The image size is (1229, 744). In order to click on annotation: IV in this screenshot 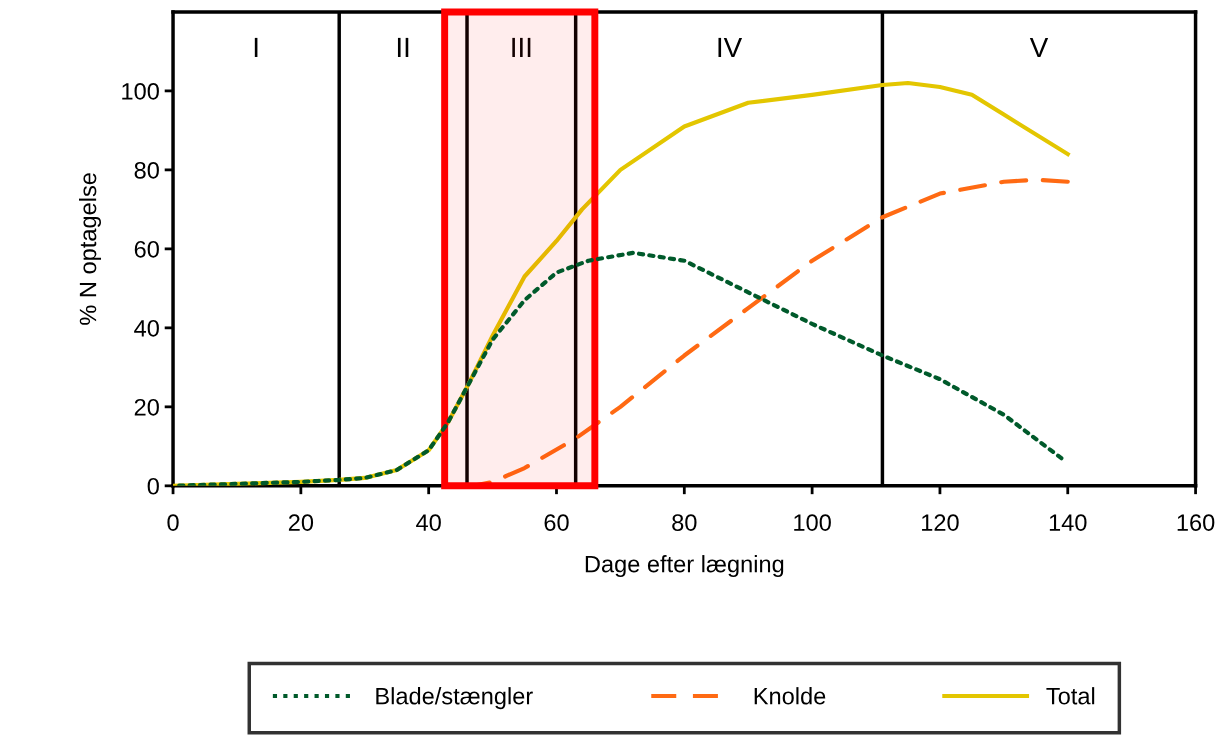, I will do `click(730, 47)`.